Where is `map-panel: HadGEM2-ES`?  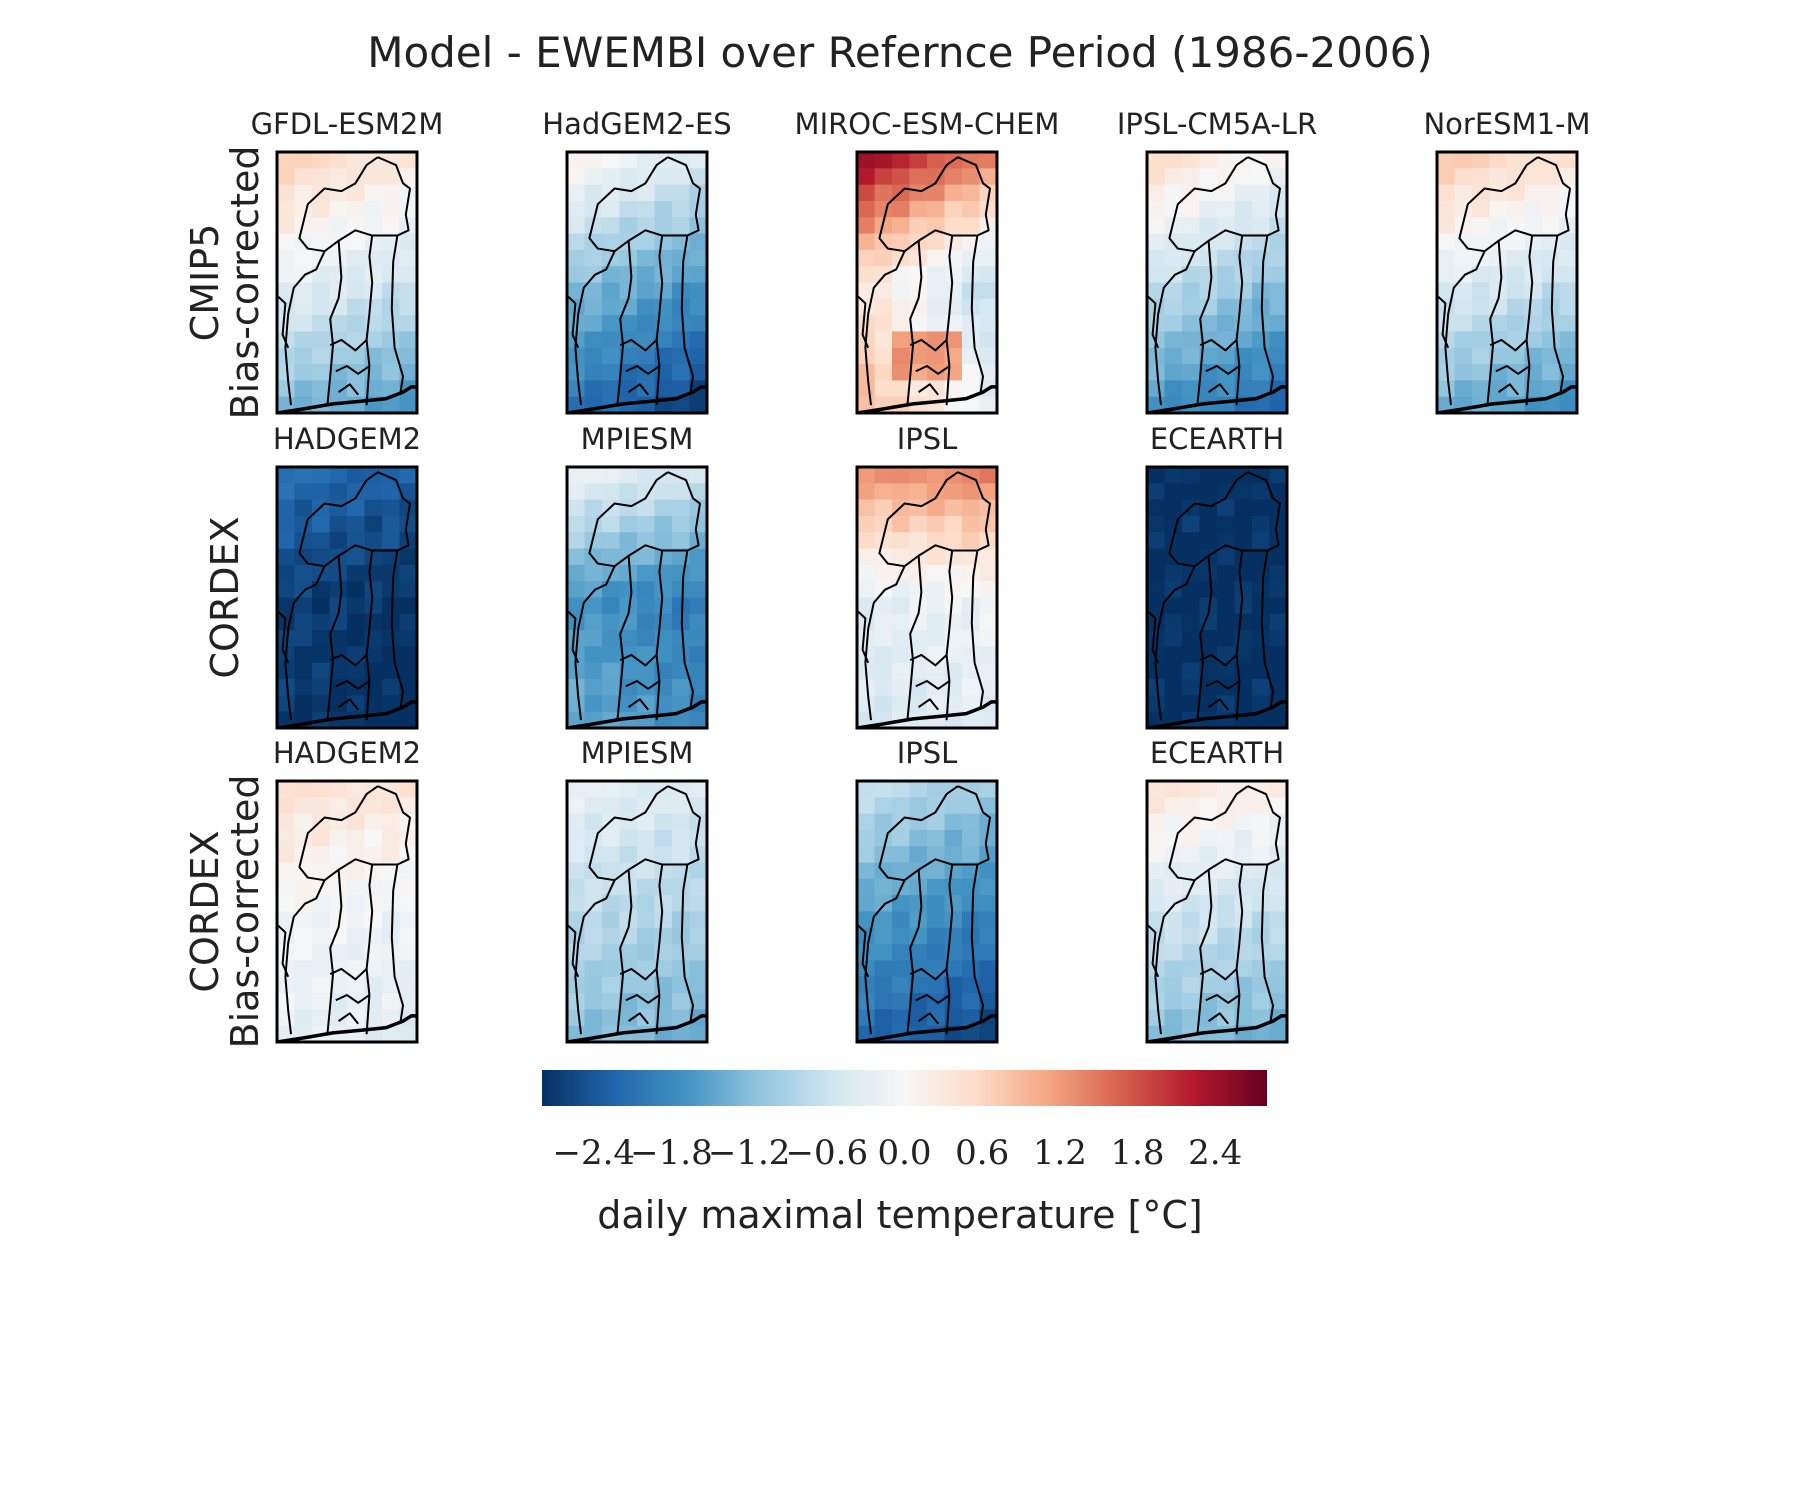 map-panel: HadGEM2-ES is located at coordinates (636, 260).